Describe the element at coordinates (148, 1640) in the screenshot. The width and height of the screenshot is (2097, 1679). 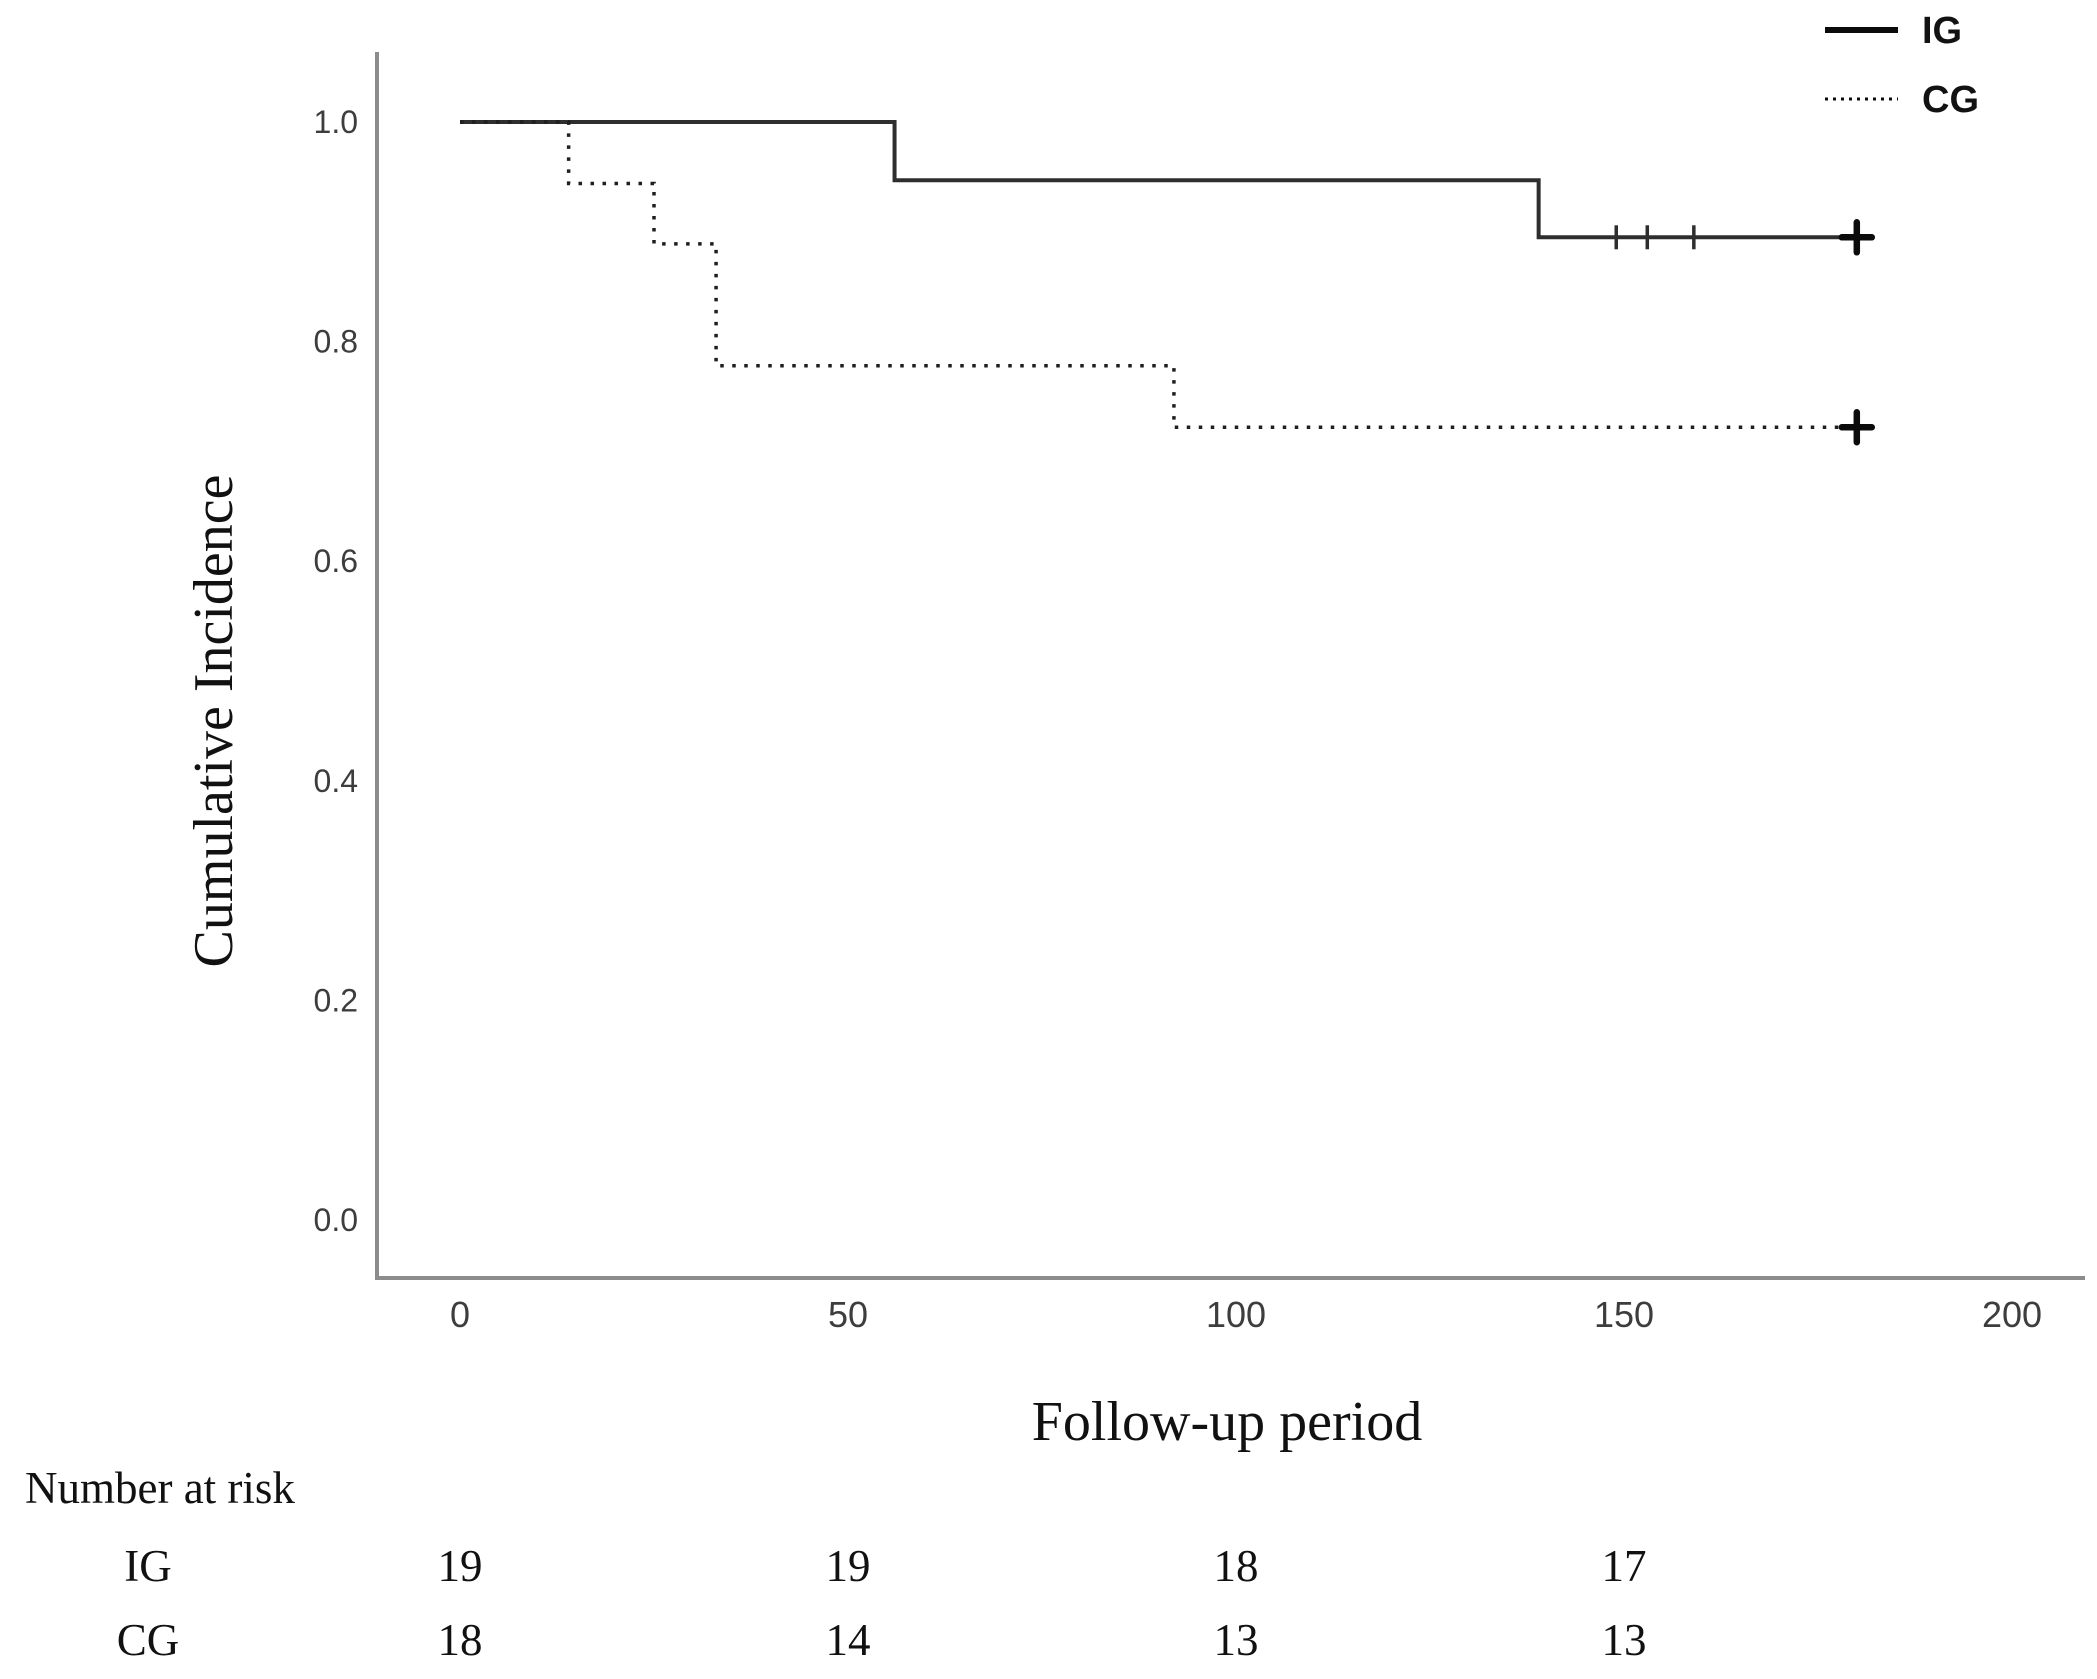
I see `risk-row-label-CG: CG` at that location.